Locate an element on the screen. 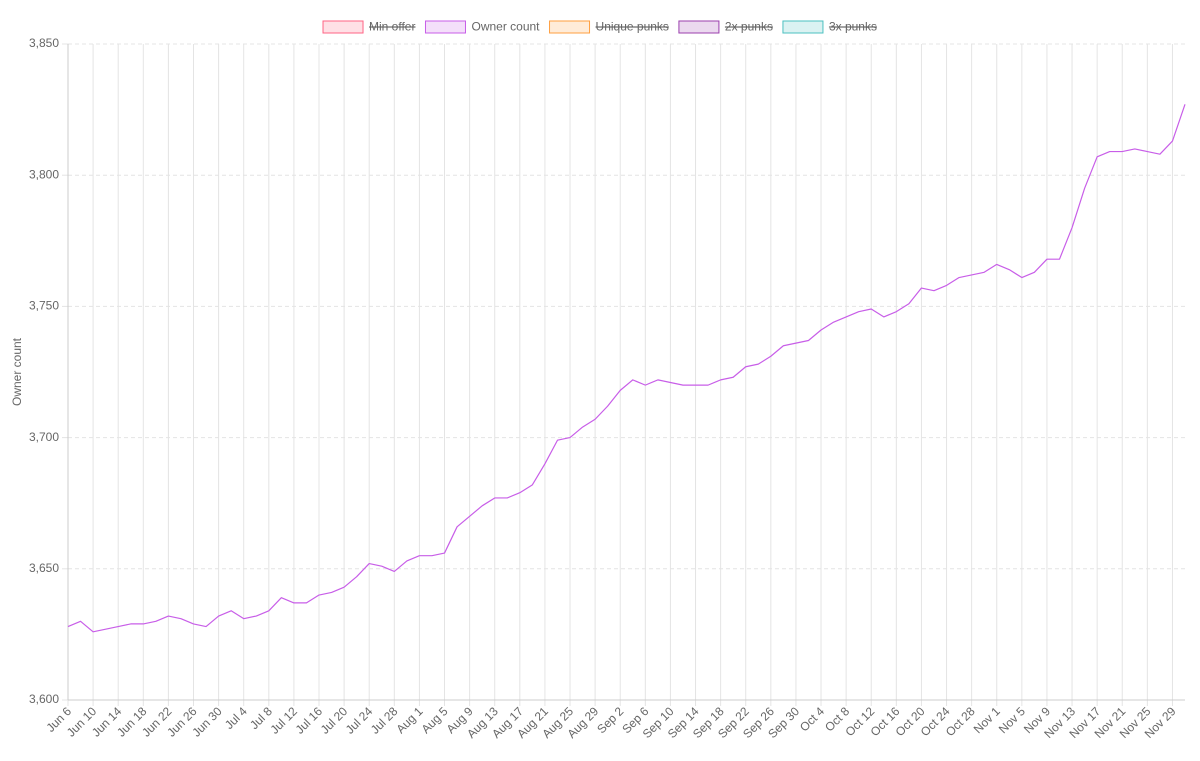 This screenshot has height=761, width=1200. y-tick-label: 3,800 is located at coordinates (44, 174).